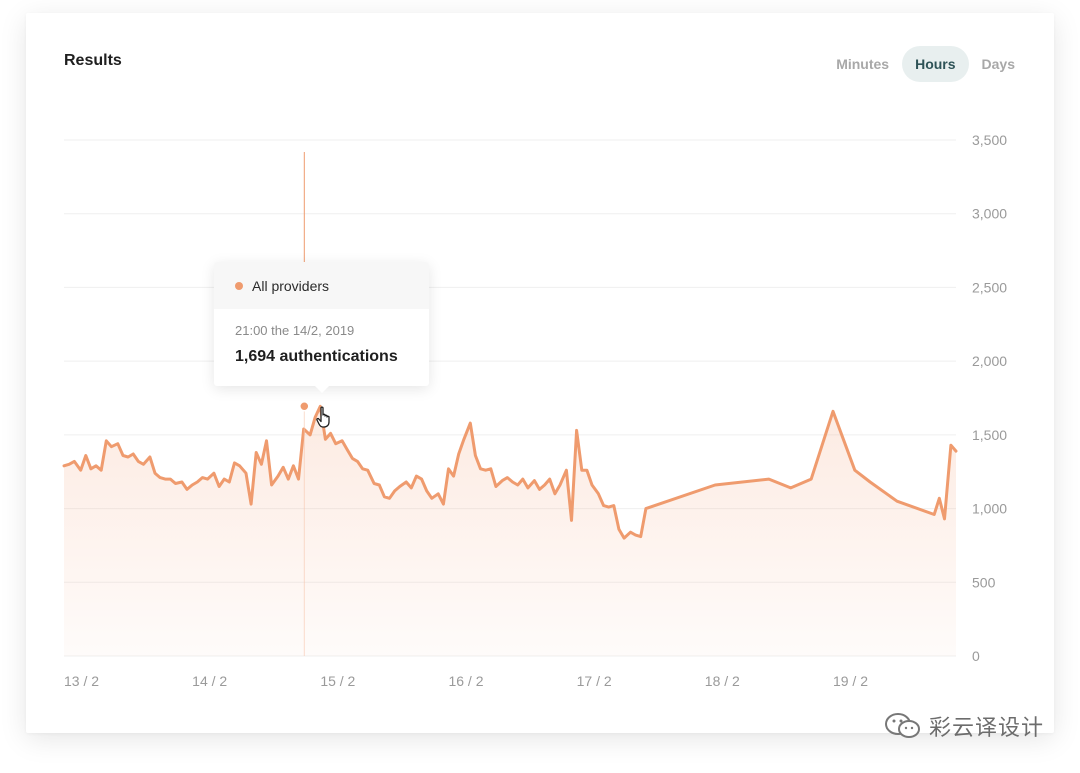  What do you see at coordinates (989, 361) in the screenshot?
I see `y-tick-label: 2,000` at bounding box center [989, 361].